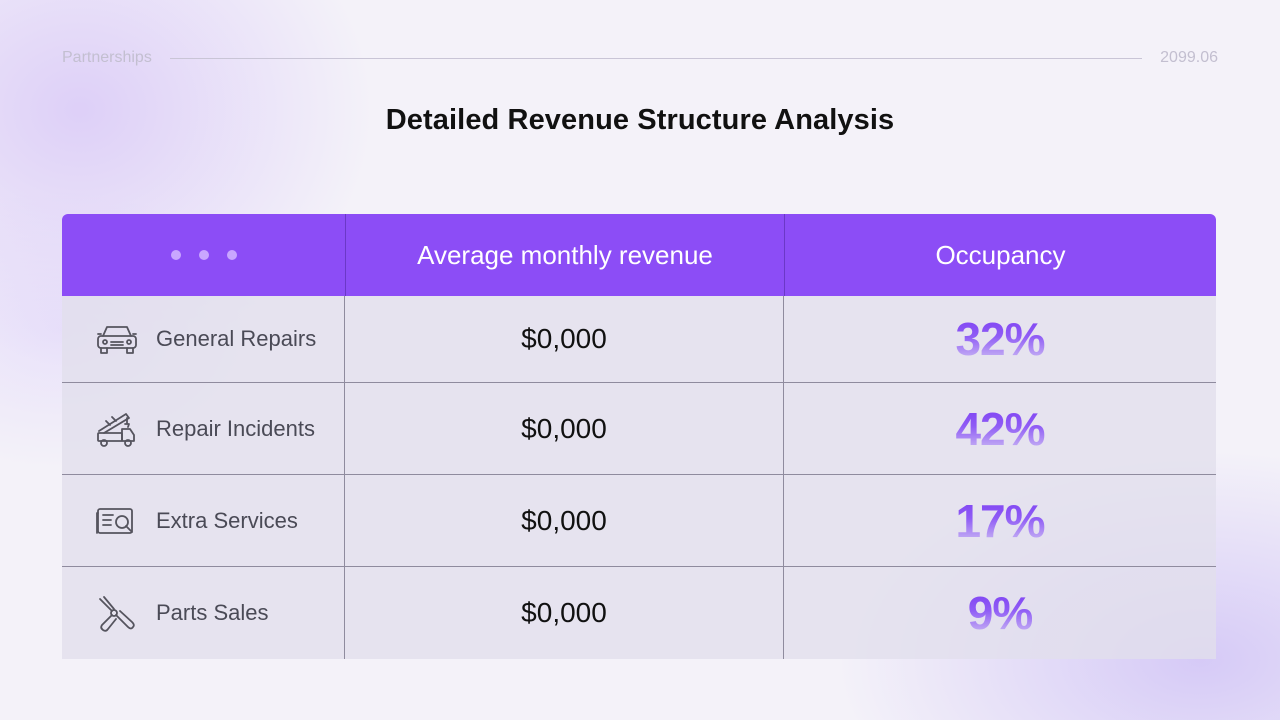 Image resolution: width=1280 pixels, height=720 pixels. What do you see at coordinates (212, 612) in the screenshot?
I see `row-label: Parts Sales` at bounding box center [212, 612].